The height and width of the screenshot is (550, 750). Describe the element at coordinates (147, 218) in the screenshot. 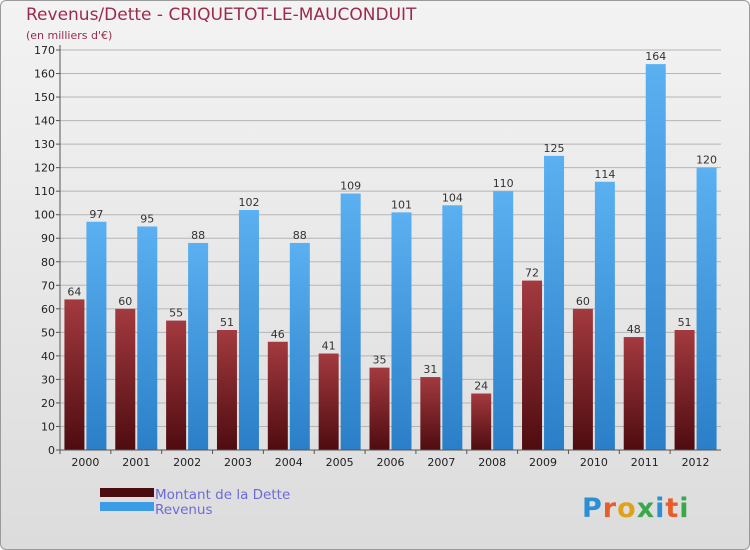

I see `data-label-revenus: 95` at that location.